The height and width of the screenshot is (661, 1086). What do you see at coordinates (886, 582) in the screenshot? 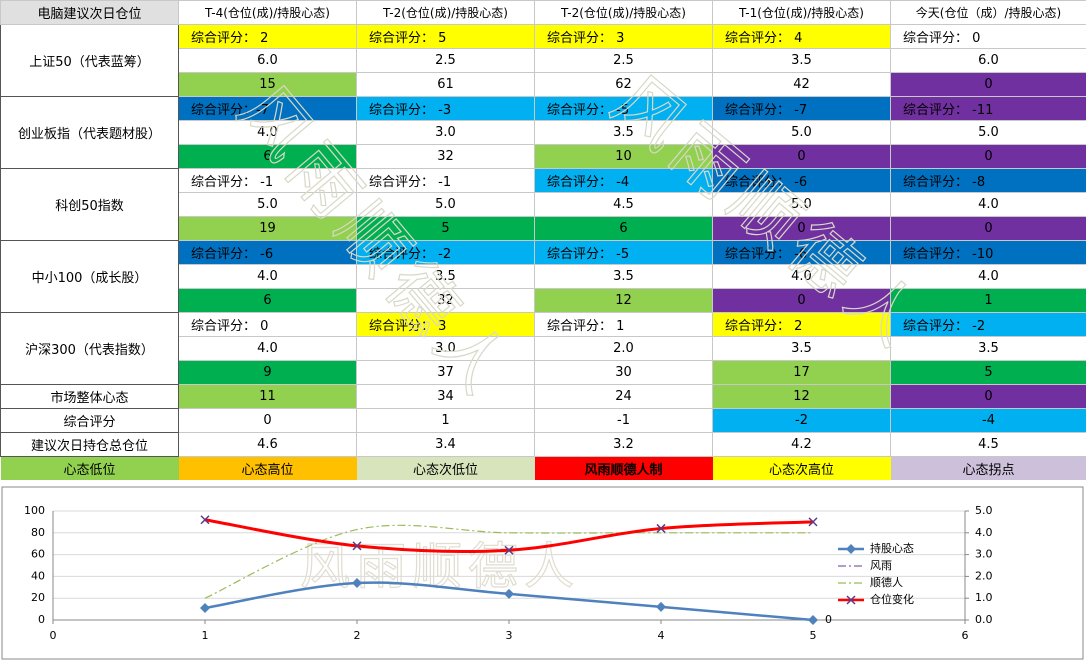
I see `legend-label: 顺德人` at bounding box center [886, 582].